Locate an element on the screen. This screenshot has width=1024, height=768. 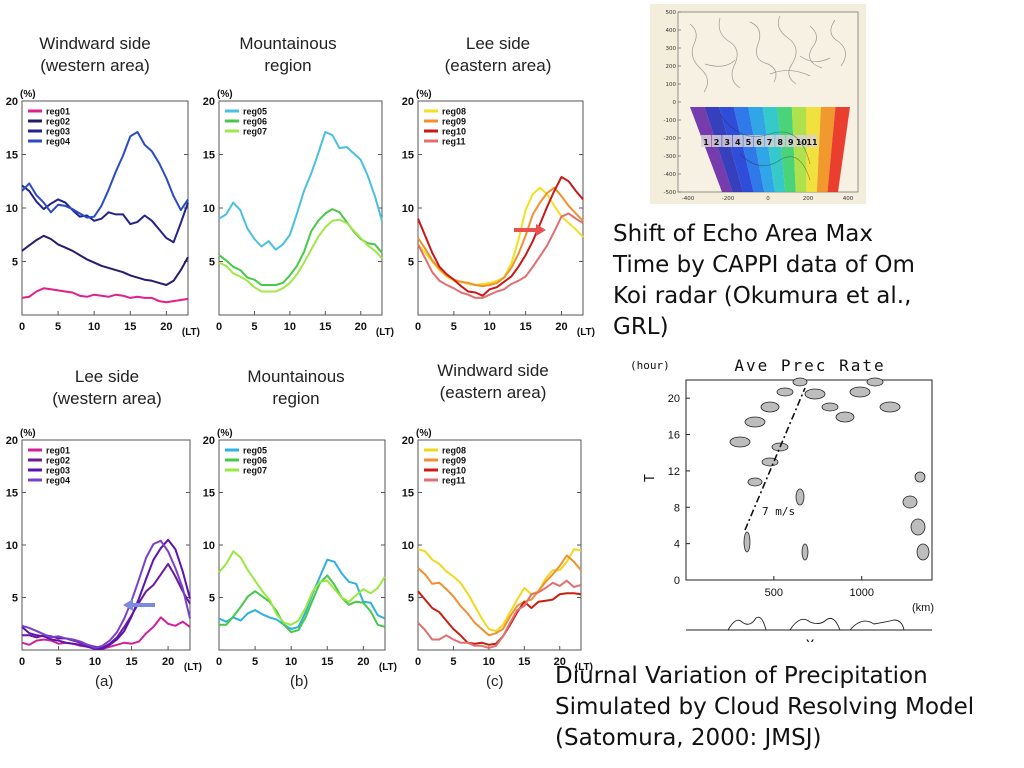
shift-arrow-head is located at coordinates (128, 605).